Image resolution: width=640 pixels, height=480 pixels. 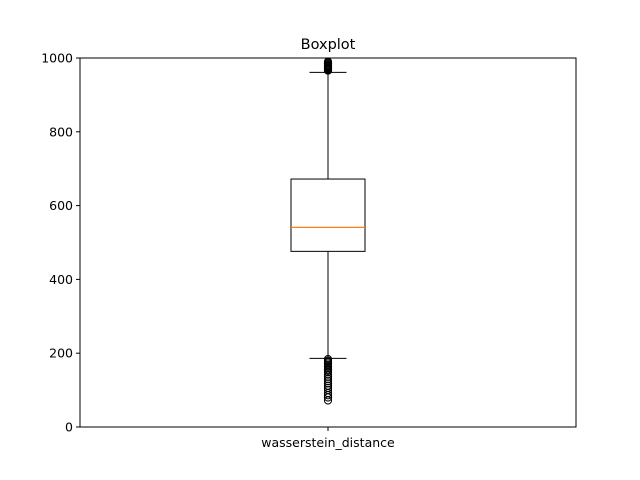 I want to click on iqr-box, so click(x=328, y=215).